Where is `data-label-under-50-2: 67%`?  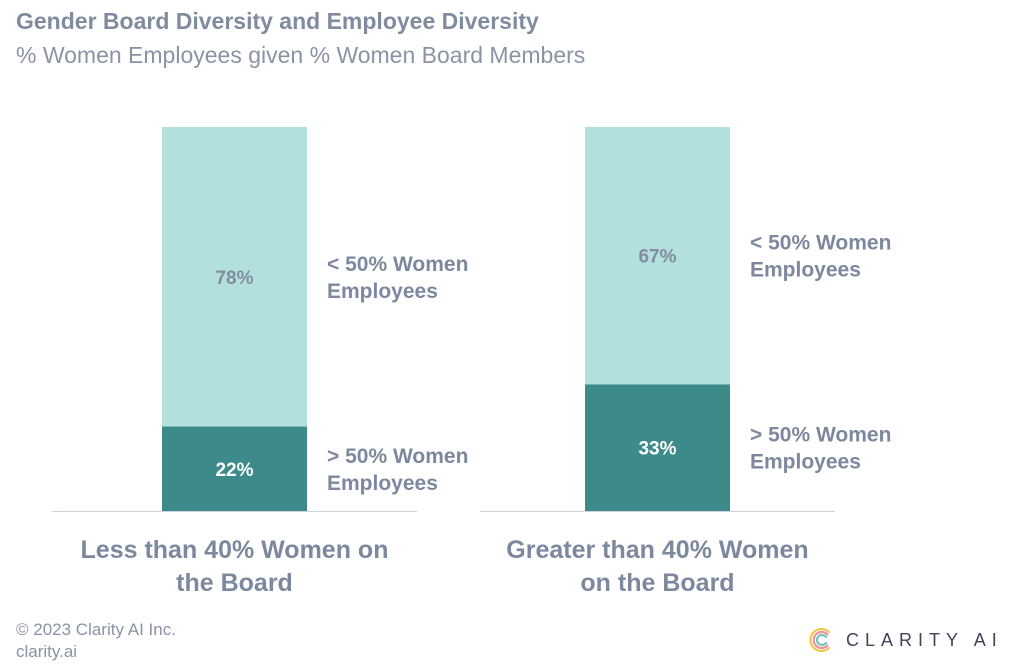
data-label-under-50-2: 67% is located at coordinates (657, 257).